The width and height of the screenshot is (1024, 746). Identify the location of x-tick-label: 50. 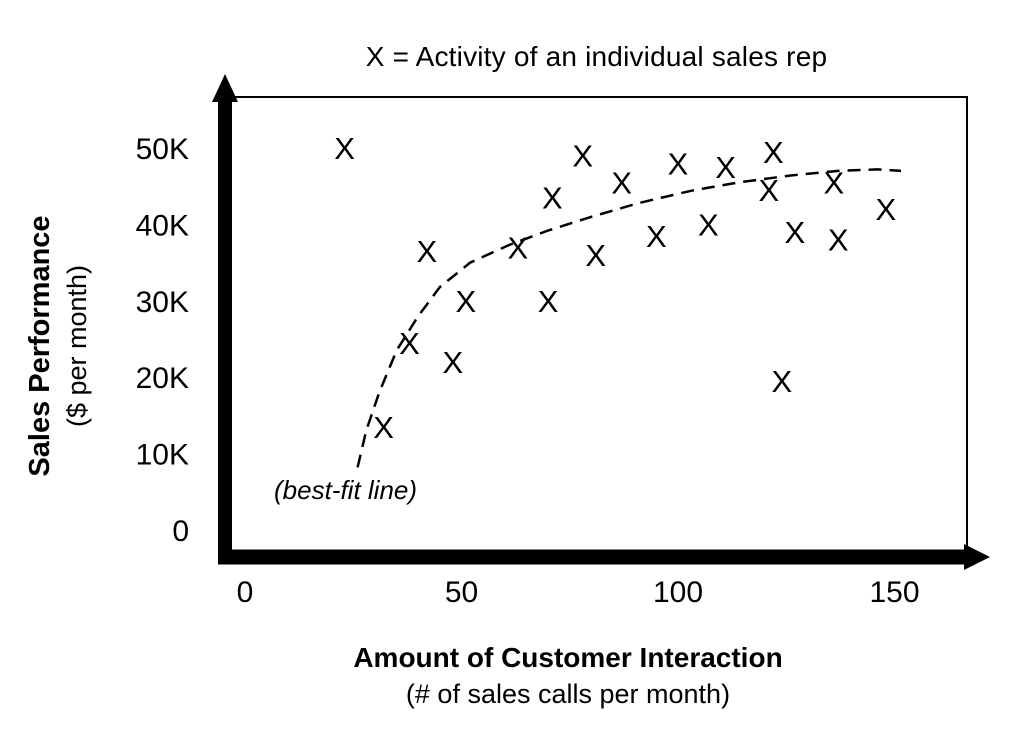
(461, 592).